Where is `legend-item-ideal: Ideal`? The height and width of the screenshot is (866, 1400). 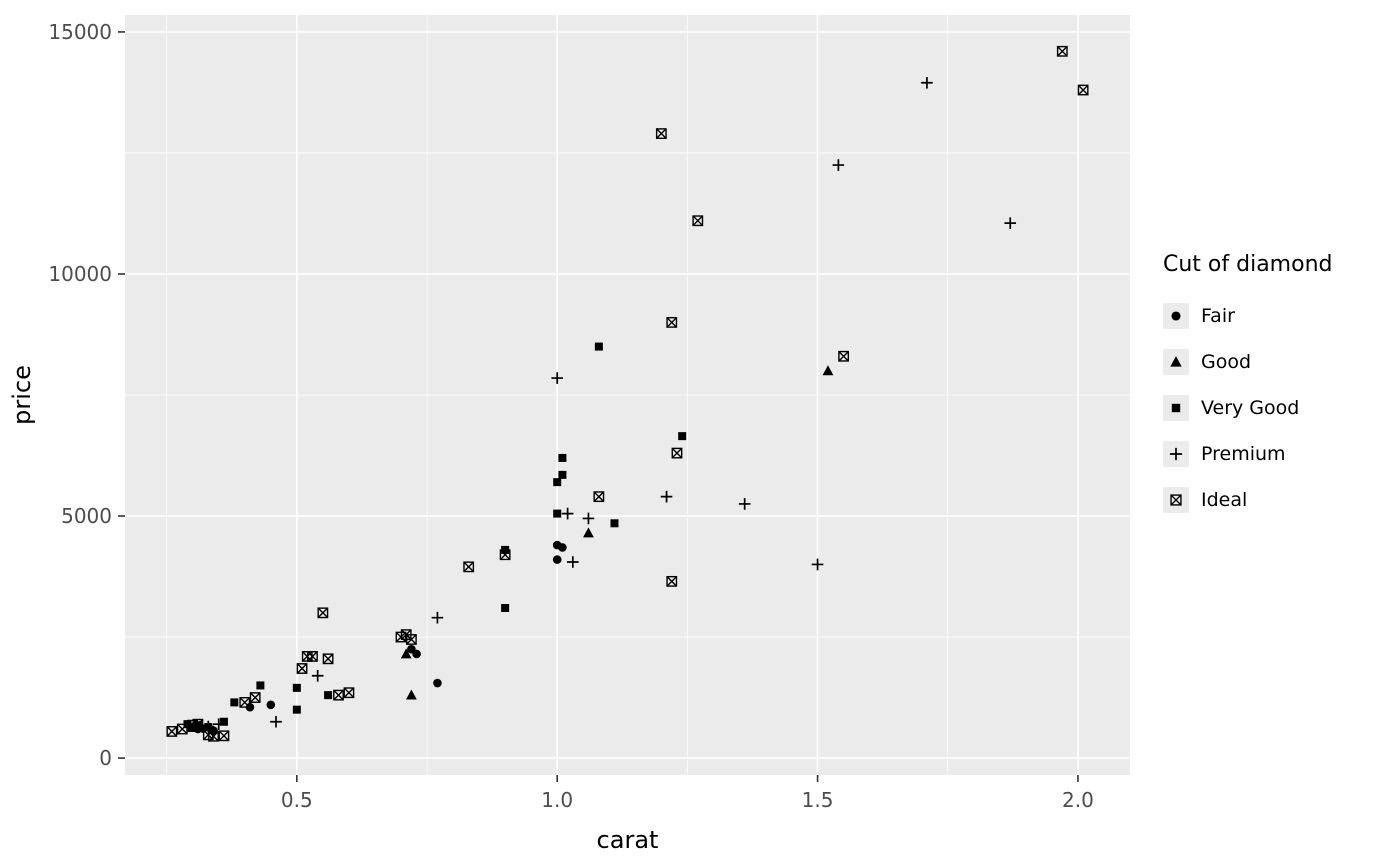
legend-item-ideal: Ideal is located at coordinates (1280, 500).